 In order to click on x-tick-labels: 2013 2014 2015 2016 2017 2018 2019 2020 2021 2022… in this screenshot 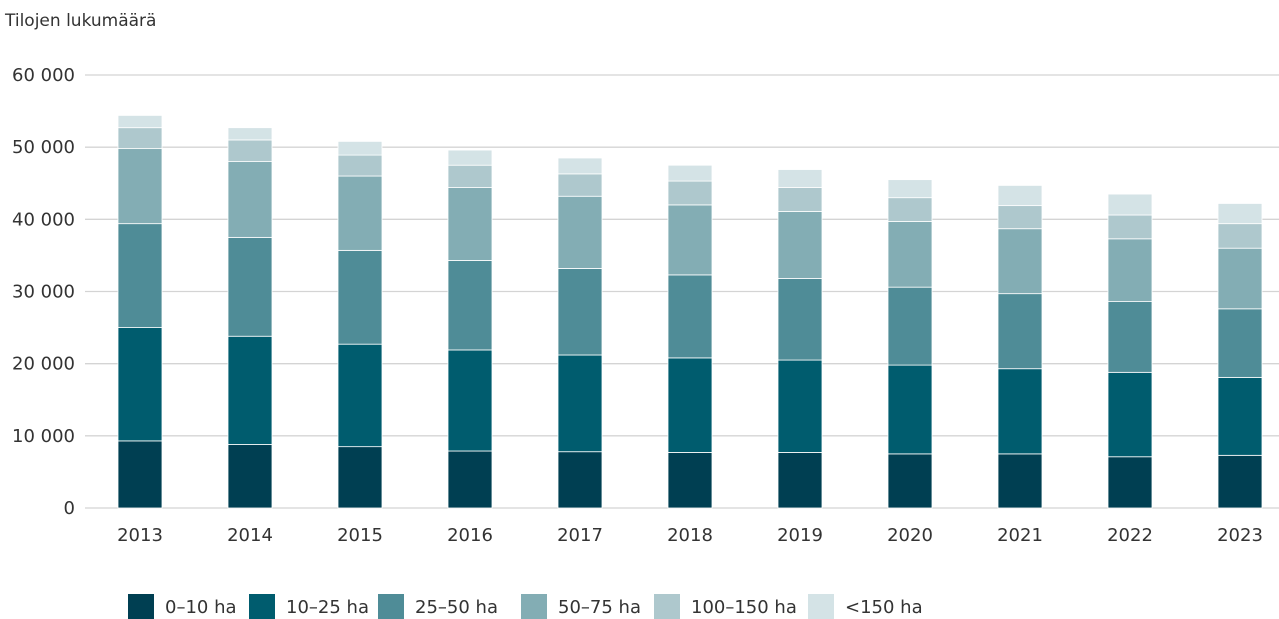, I will do `click(690, 535)`.